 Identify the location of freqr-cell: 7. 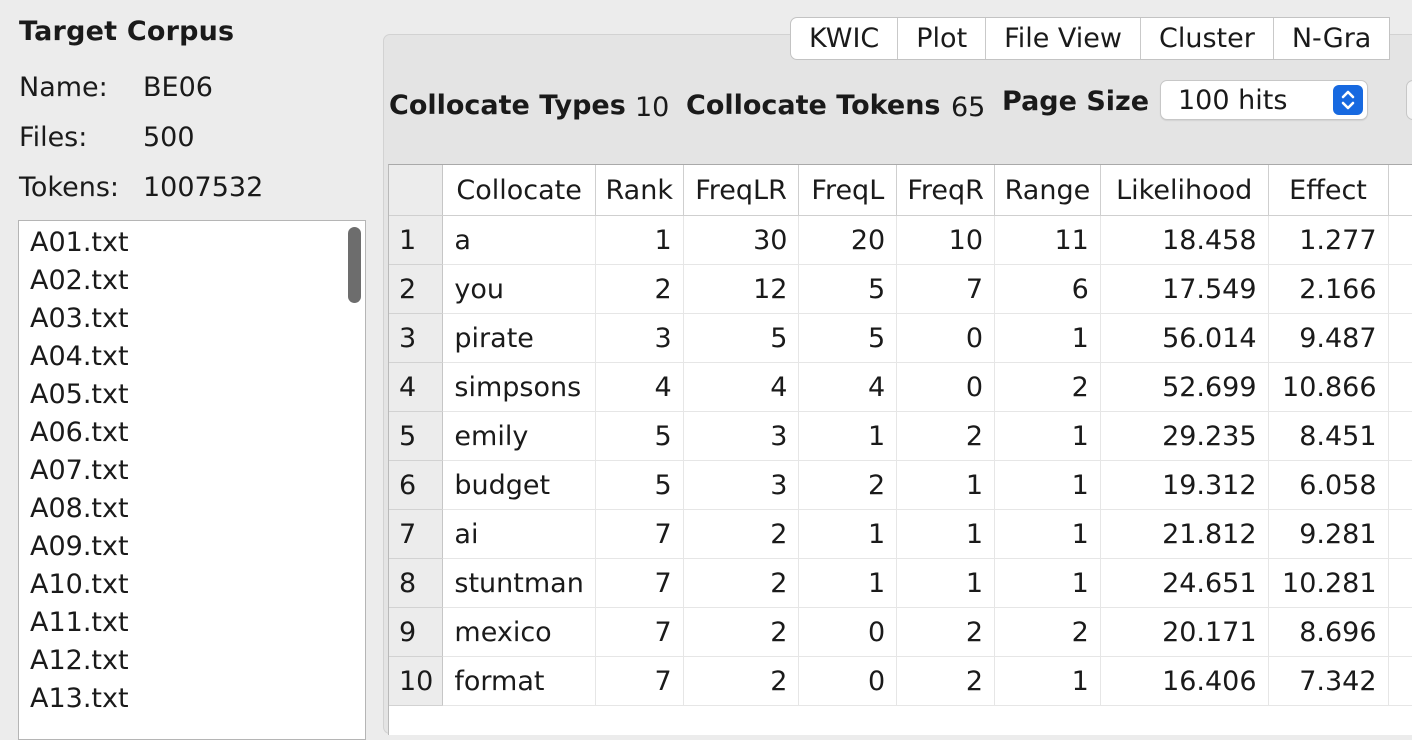
(946, 289).